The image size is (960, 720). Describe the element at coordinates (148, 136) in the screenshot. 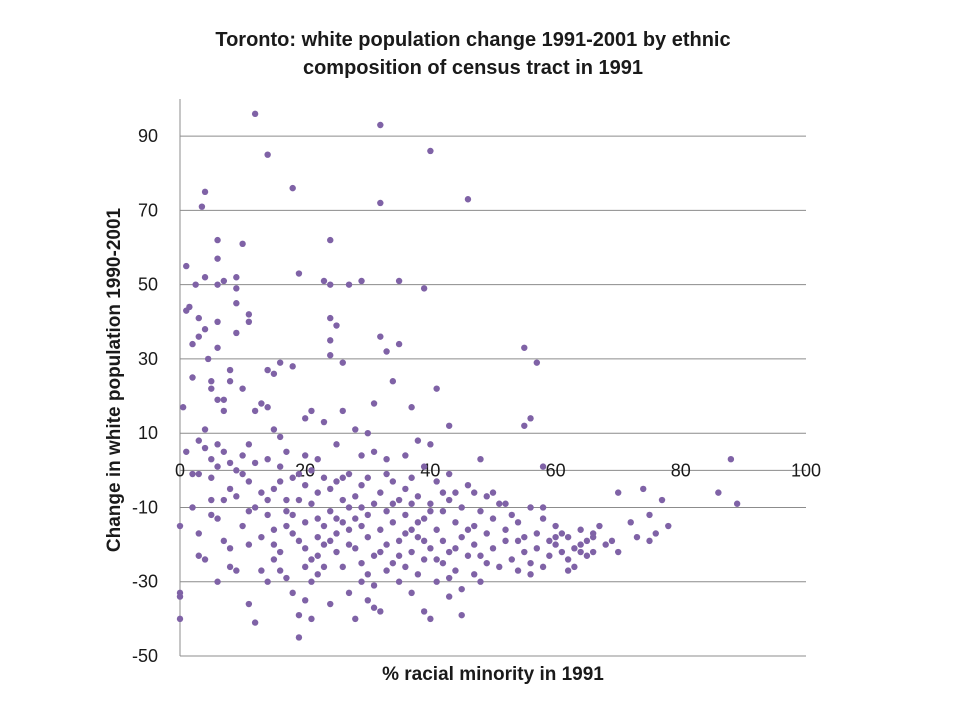

I see `y-tick-label: 90` at that location.